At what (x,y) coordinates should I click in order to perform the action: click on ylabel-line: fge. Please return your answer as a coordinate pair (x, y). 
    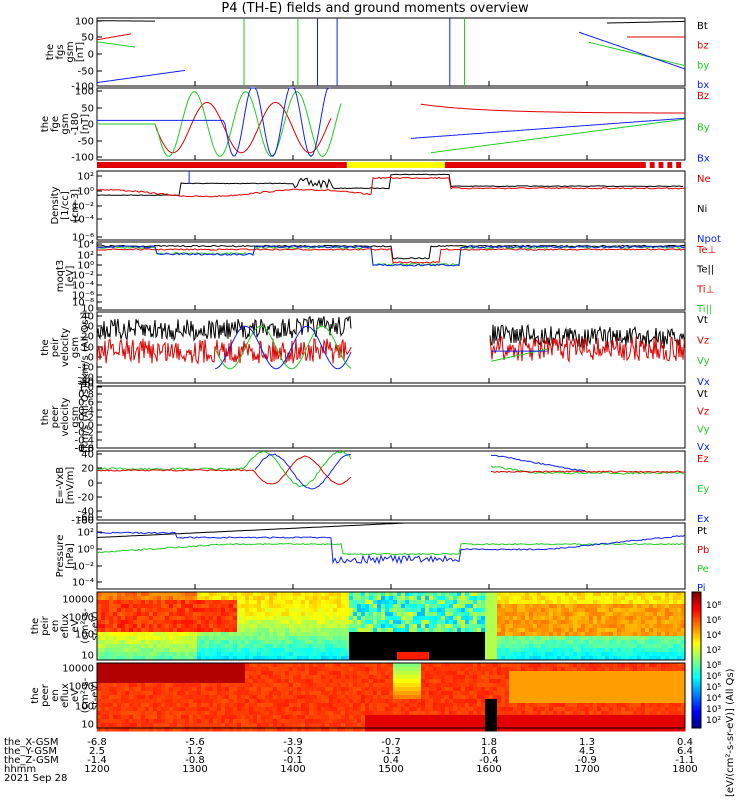
    Looking at the image, I should click on (55, 124).